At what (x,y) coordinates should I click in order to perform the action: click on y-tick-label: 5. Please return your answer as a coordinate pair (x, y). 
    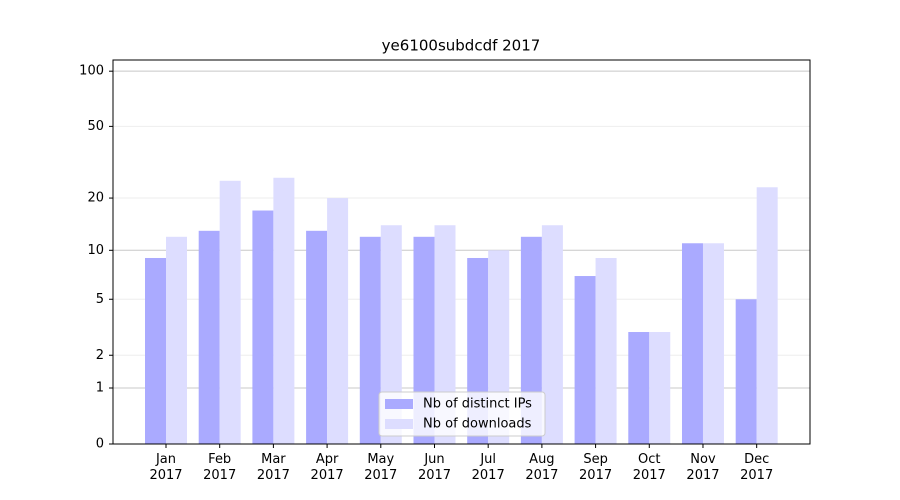
    Looking at the image, I should click on (100, 299).